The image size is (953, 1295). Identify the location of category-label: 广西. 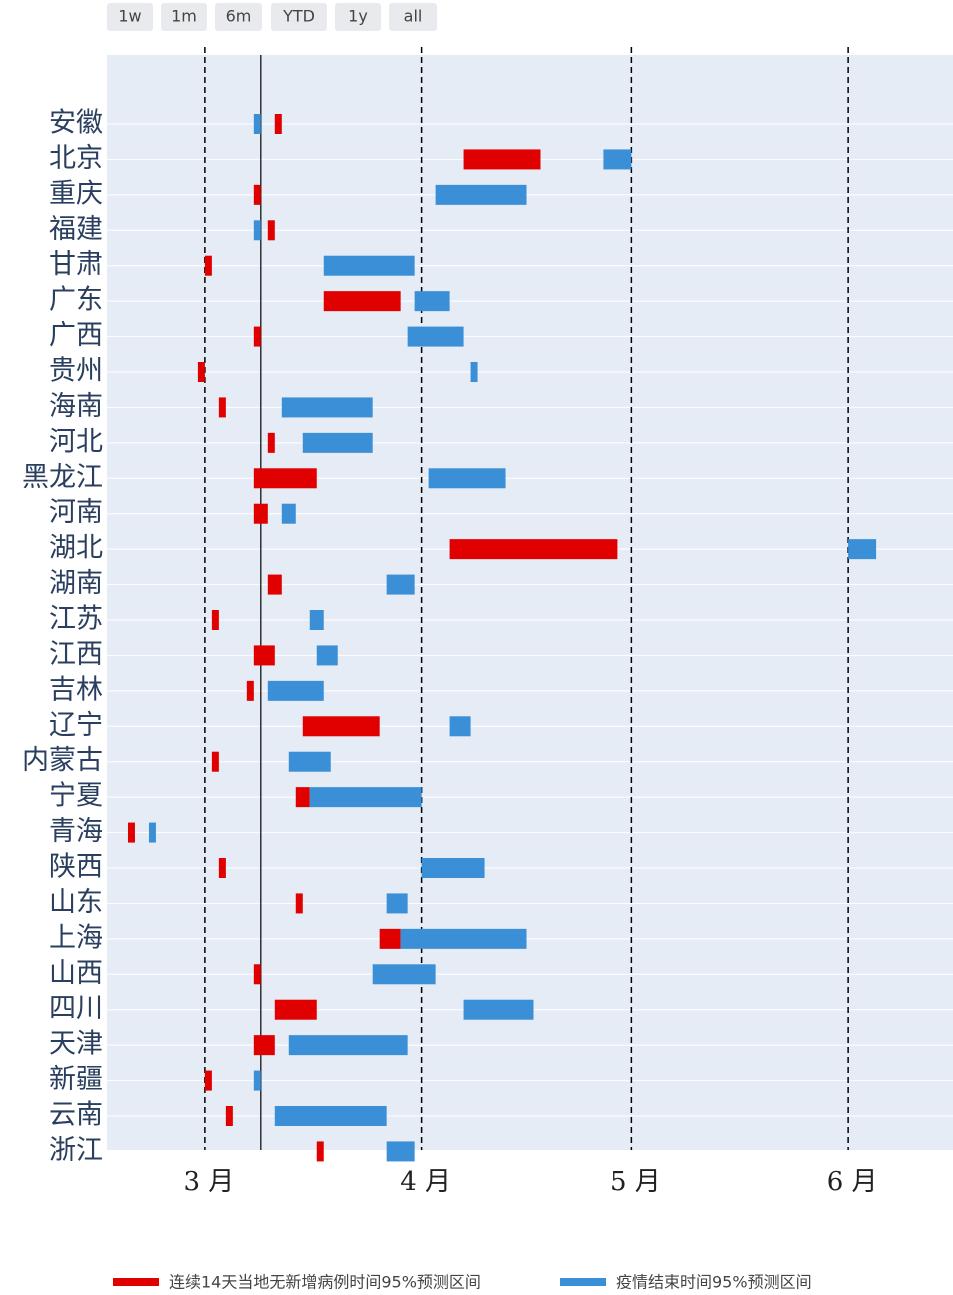
(76, 335).